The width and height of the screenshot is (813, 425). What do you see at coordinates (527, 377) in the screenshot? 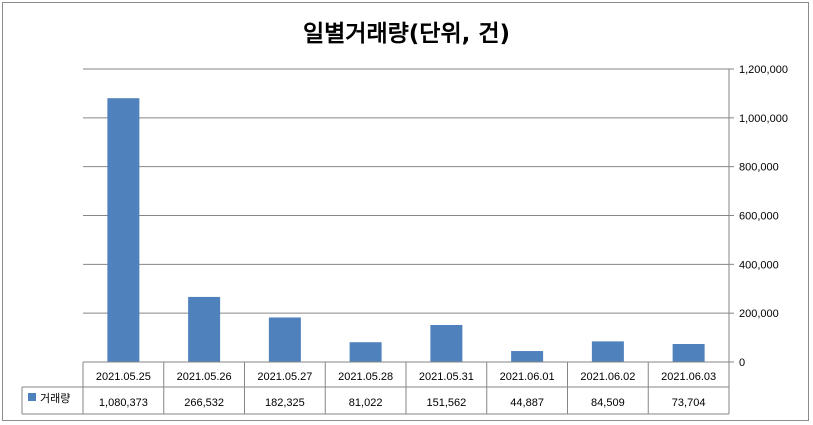
I see `category-label: 2021.06.01` at bounding box center [527, 377].